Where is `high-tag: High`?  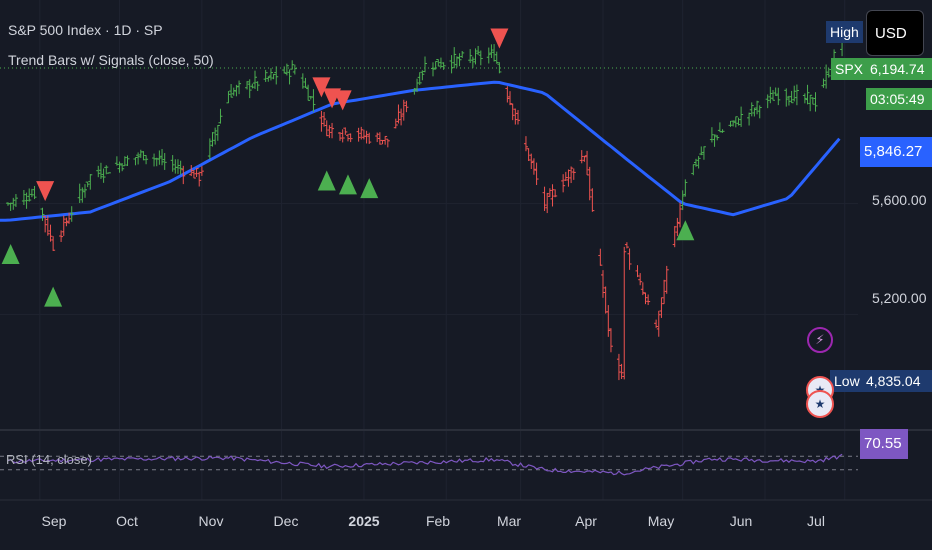 high-tag: High is located at coordinates (844, 32).